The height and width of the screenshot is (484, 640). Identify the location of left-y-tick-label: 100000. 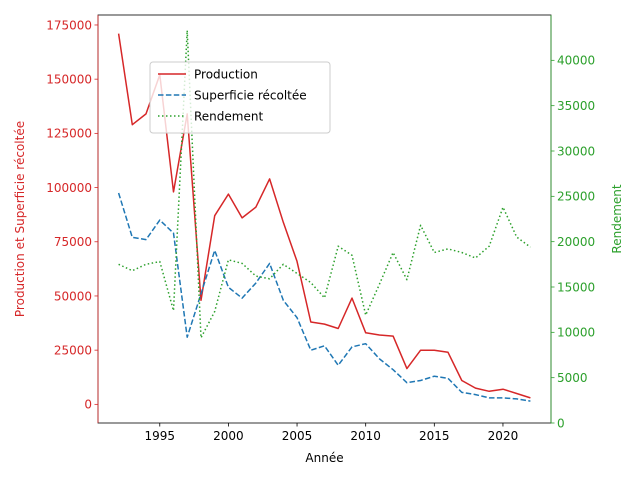
(69, 188).